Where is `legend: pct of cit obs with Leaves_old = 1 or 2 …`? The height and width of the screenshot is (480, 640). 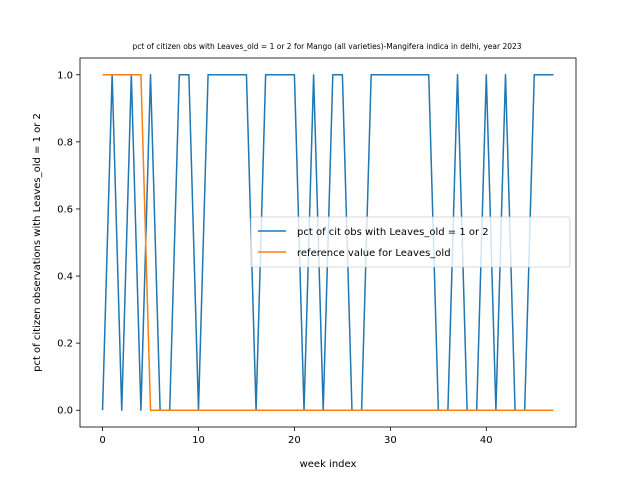
legend: pct of cit obs with Leaves_old = 1 or 2 … is located at coordinates (410, 242).